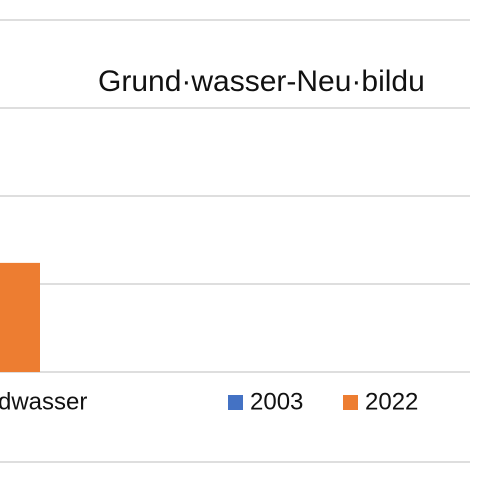 The image size is (480, 480). I want to click on x-tick-label: dwasser, so click(43, 401).